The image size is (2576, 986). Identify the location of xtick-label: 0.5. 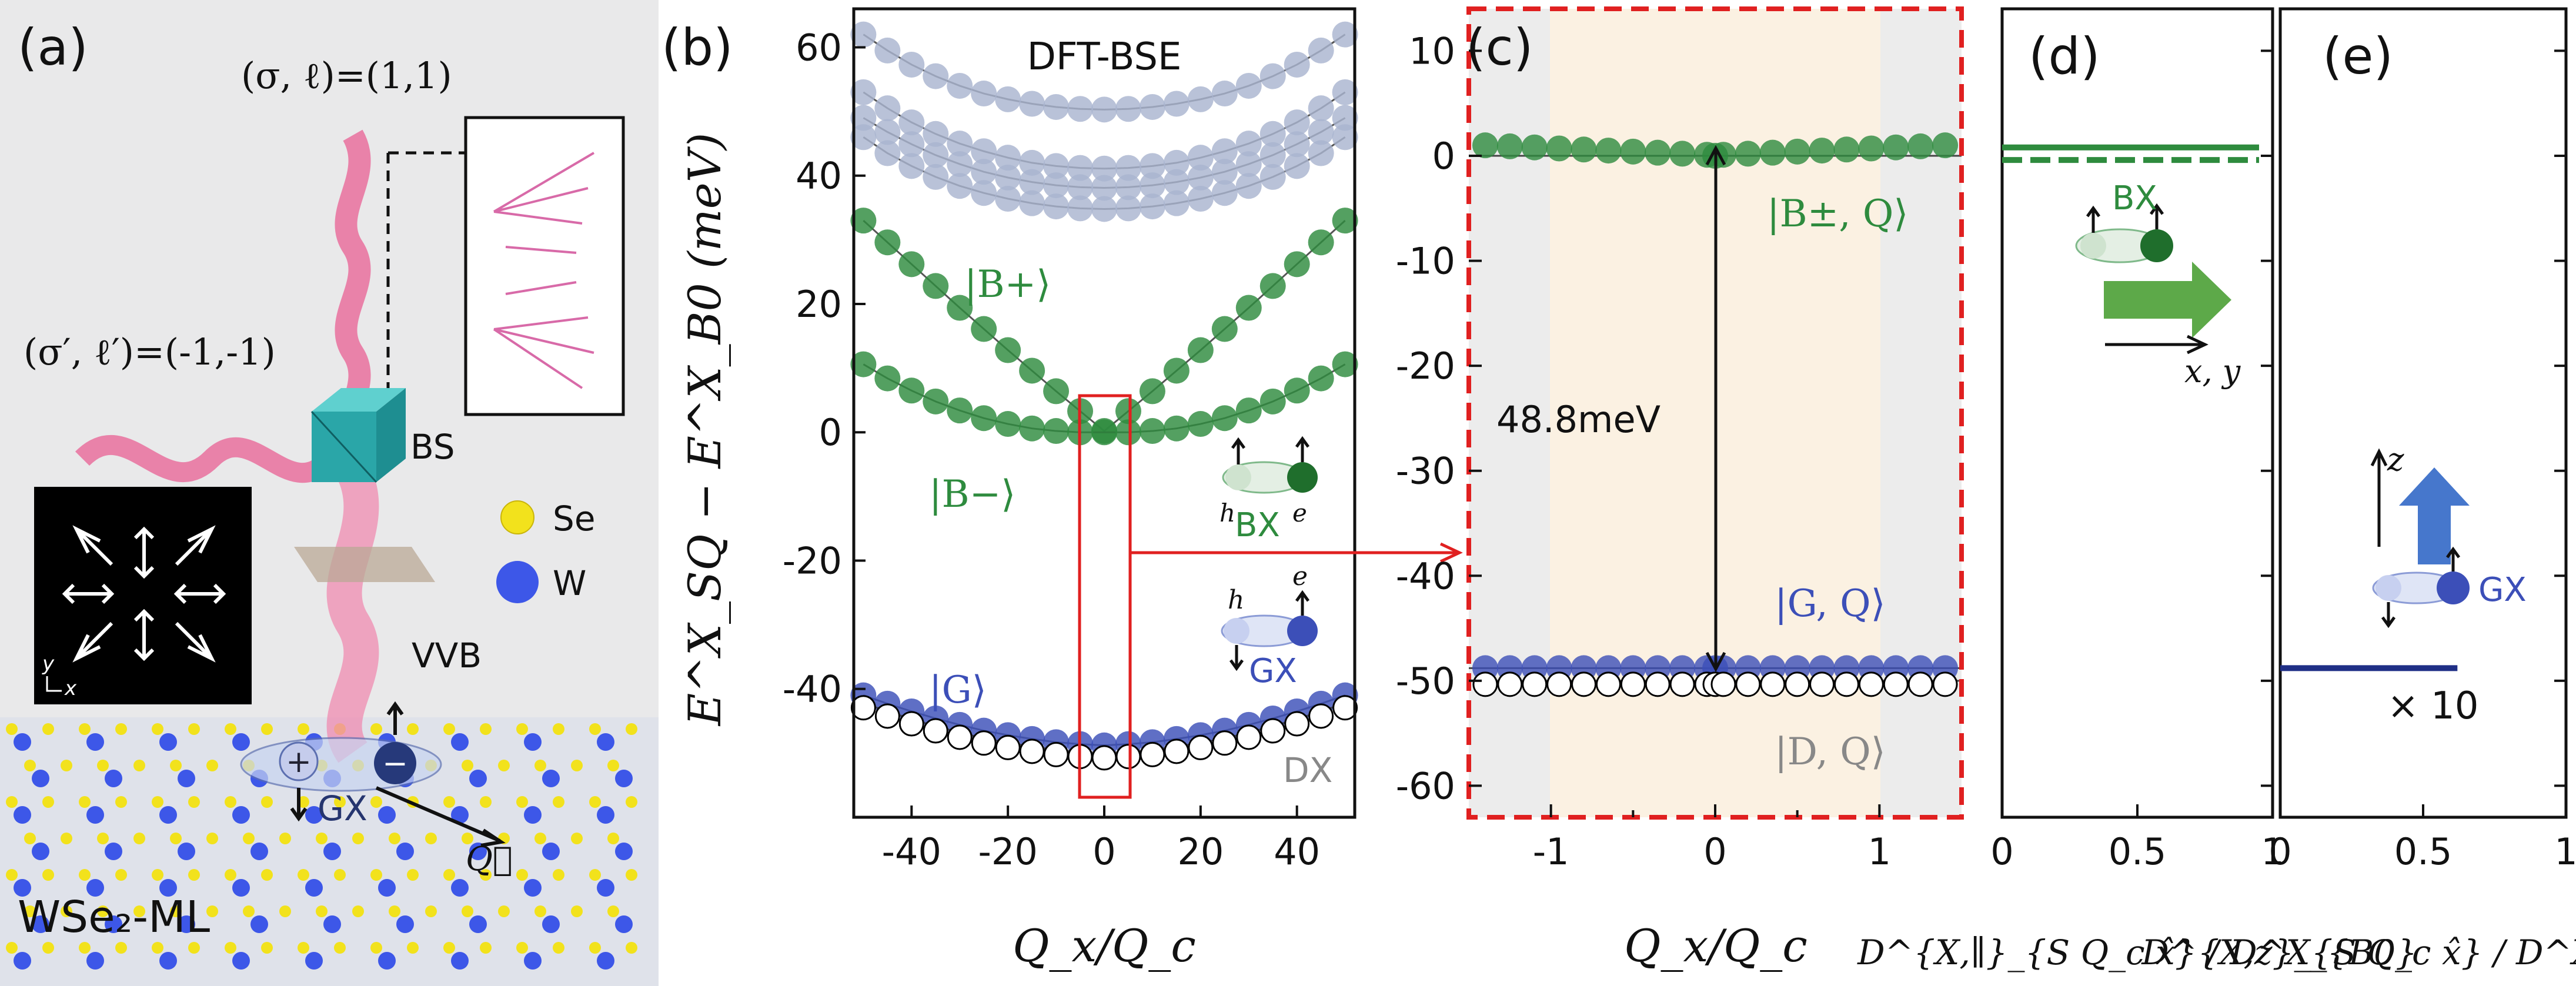
(2423, 851).